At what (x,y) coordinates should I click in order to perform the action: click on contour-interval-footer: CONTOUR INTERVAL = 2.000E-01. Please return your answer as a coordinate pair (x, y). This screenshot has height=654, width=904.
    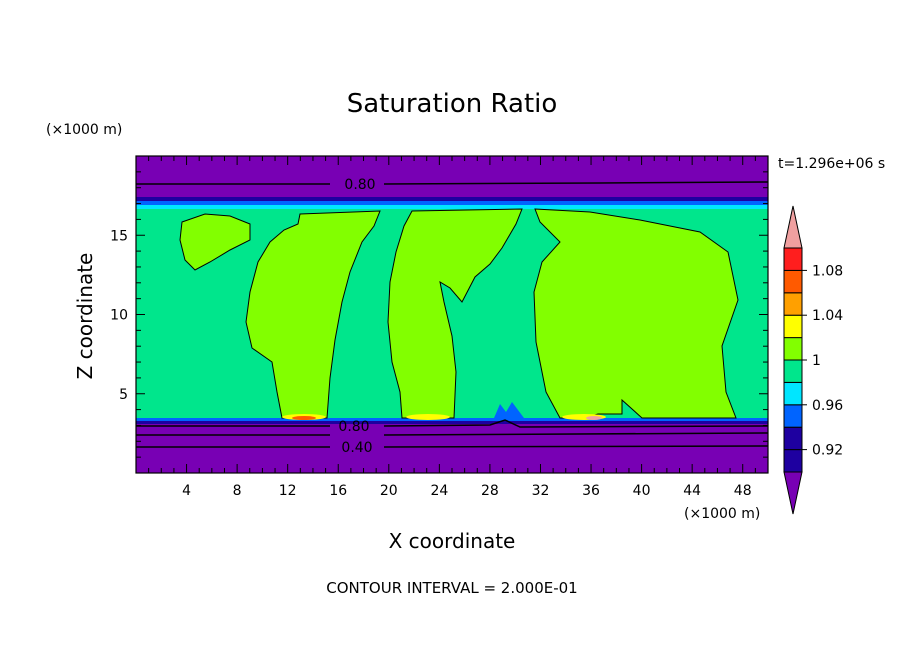
    Looking at the image, I should click on (451, 588).